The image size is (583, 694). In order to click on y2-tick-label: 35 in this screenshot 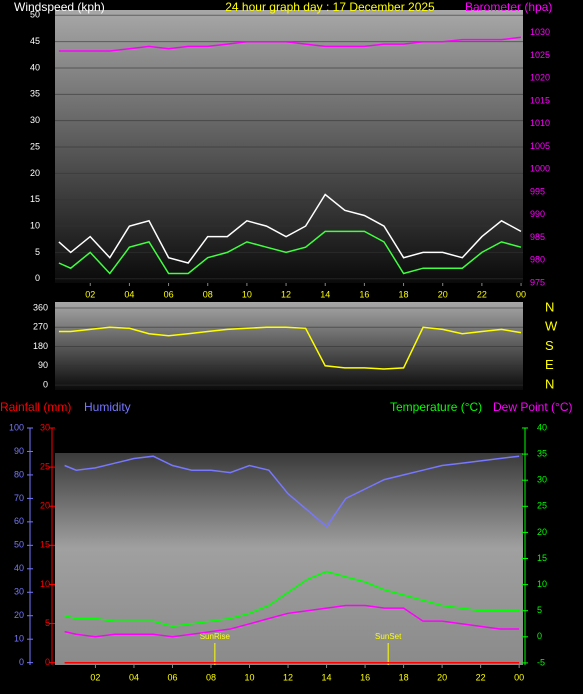, I will do `click(542, 453)`.